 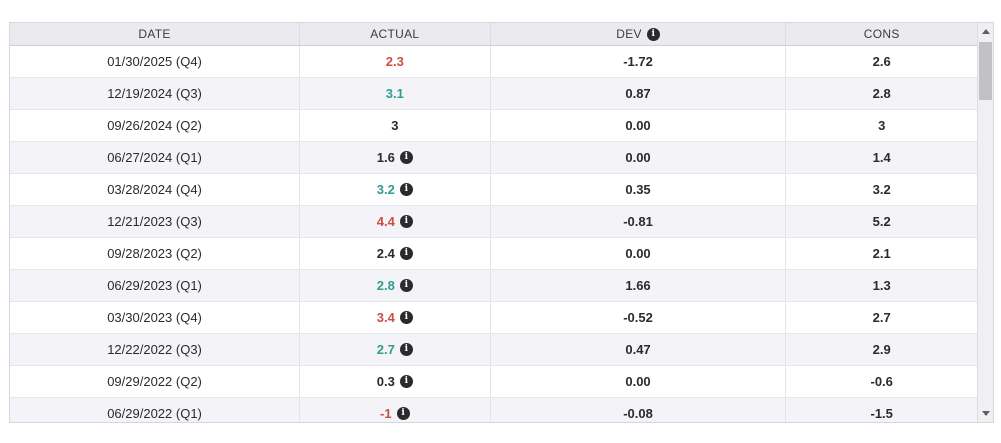 I want to click on cell-date: 06/27/2024 (Q1), so click(x=155, y=157).